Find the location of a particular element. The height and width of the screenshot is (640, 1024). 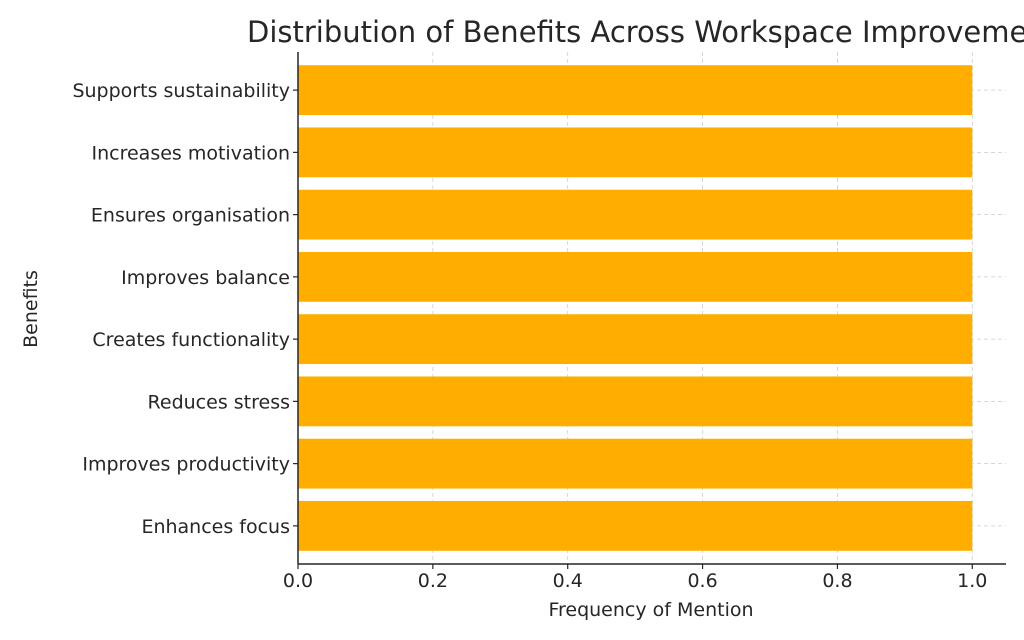

x-tick-label: 0.6 is located at coordinates (702, 581).